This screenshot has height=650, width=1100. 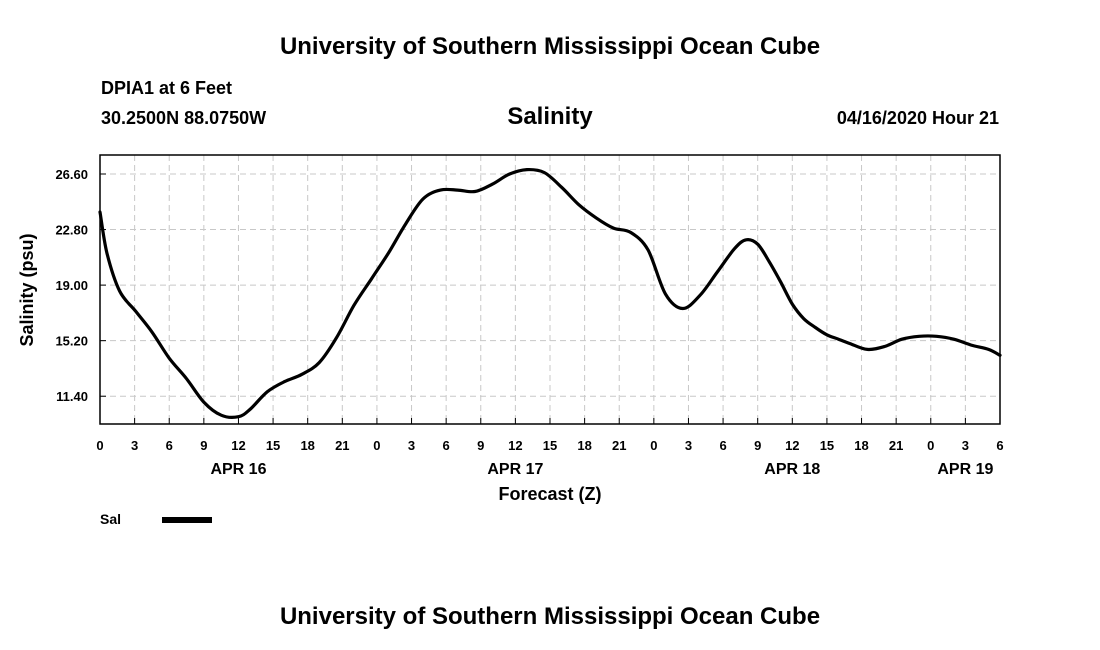 What do you see at coordinates (166, 88) in the screenshot?
I see `station-name: DPIA1 at 6 Feet` at bounding box center [166, 88].